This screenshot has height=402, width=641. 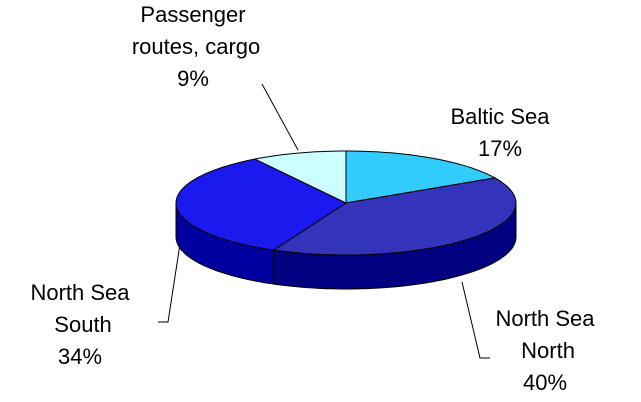 What do you see at coordinates (545, 350) in the screenshot?
I see `label-line: North` at bounding box center [545, 350].